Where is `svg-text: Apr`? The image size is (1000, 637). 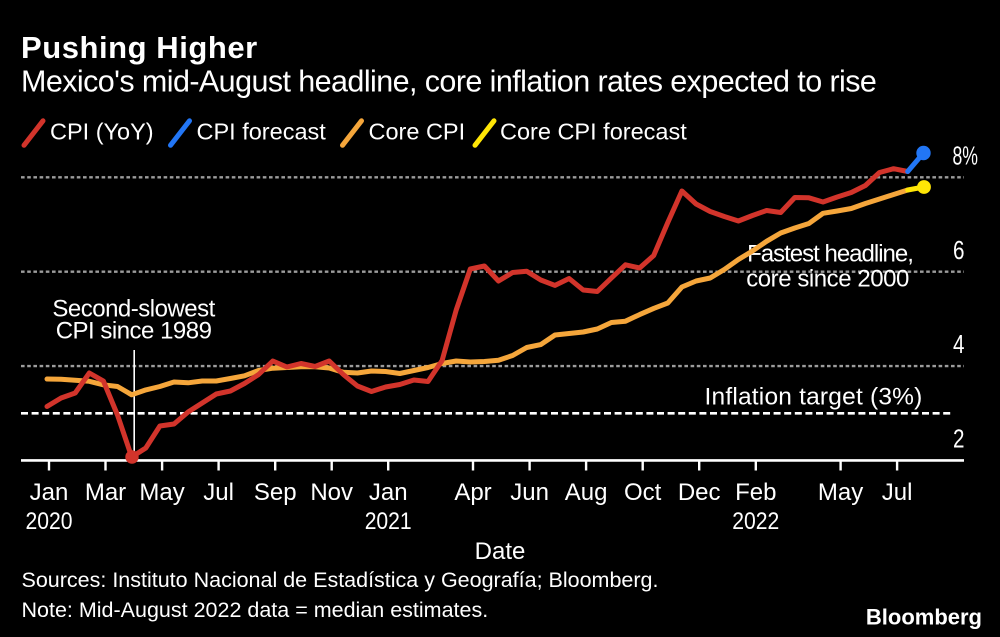
svg-text: Apr is located at coordinates (472, 492).